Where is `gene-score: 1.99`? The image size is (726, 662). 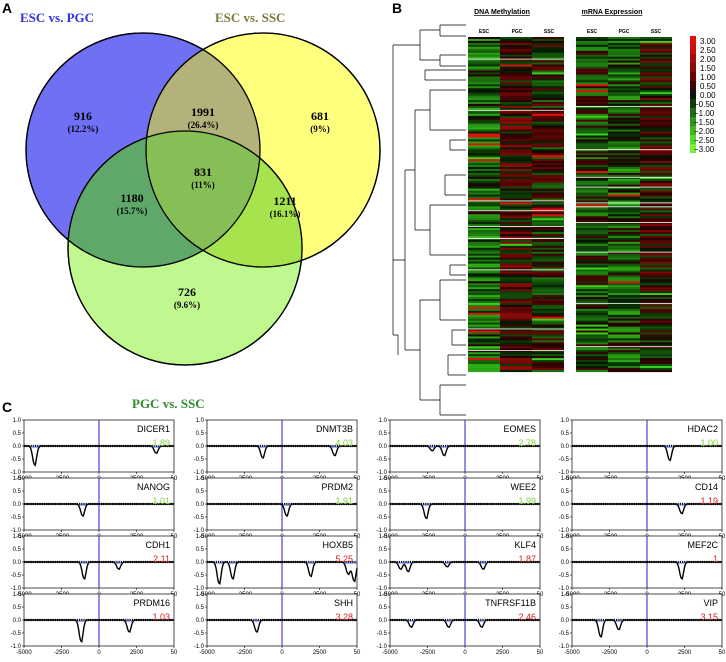
gene-score: 1.99 is located at coordinates (527, 501).